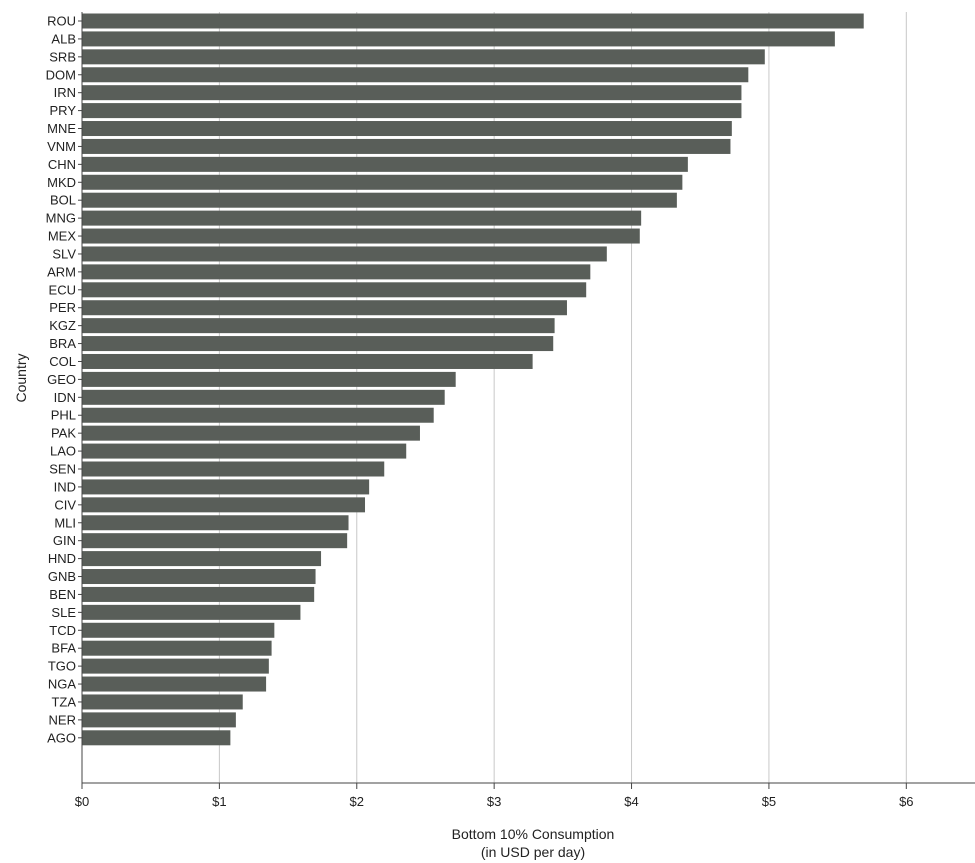  What do you see at coordinates (62, 325) in the screenshot?
I see `y-tick-label: KGZ` at bounding box center [62, 325].